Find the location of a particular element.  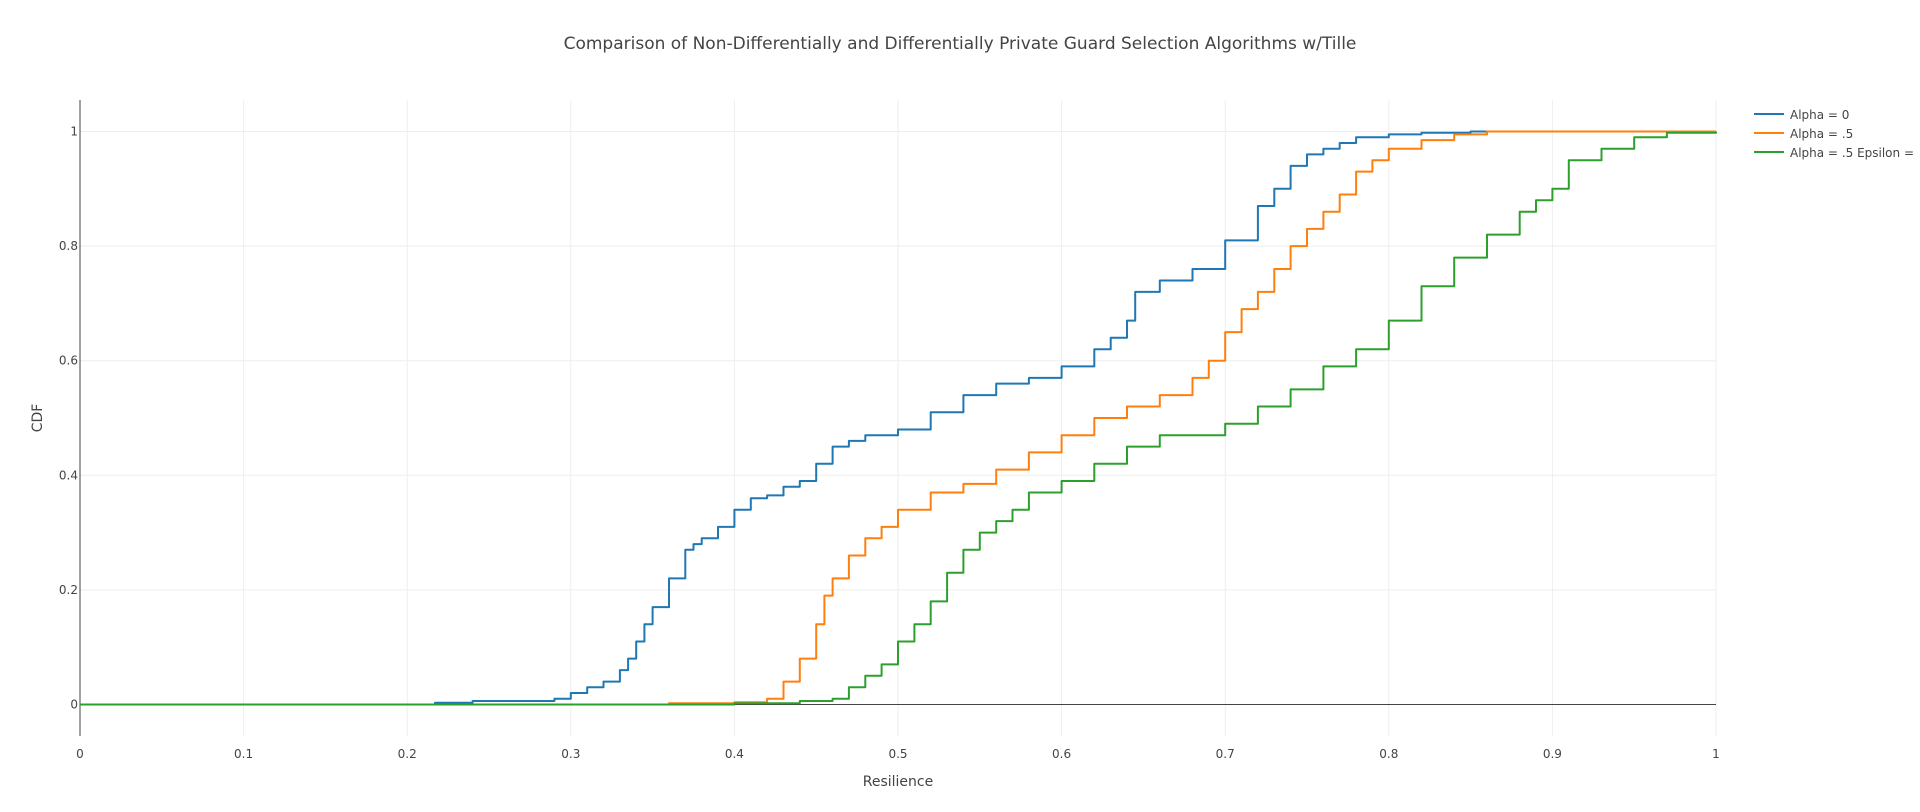

legend-item-alpha-05-epsilon: Alpha = .5 Epsilon = is located at coordinates (1834, 153).